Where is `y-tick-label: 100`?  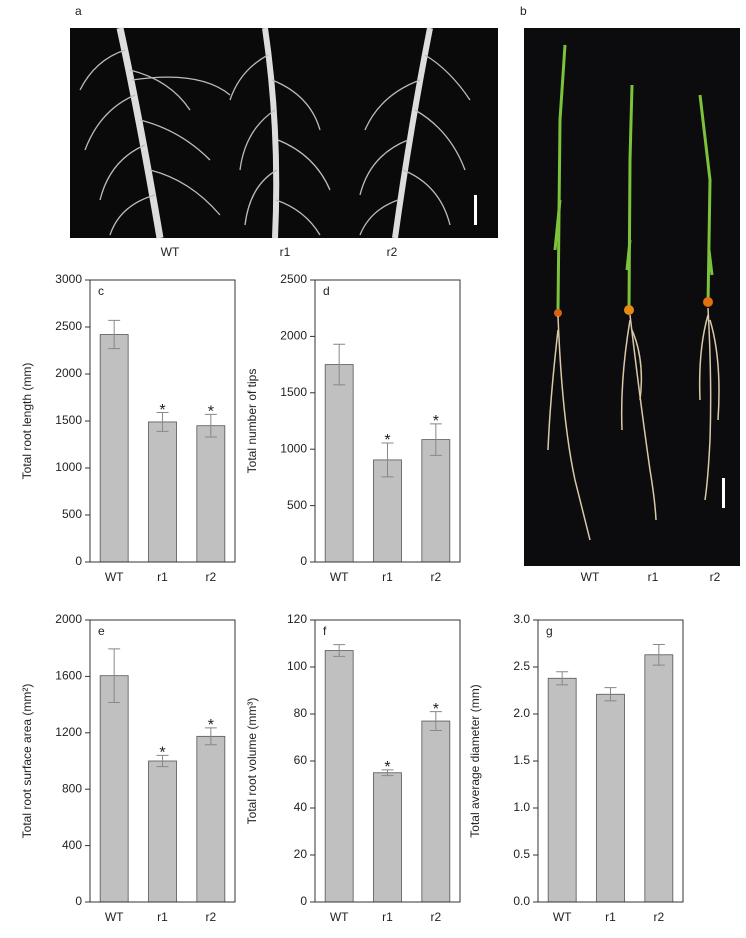 y-tick-label: 100 is located at coordinates (297, 666).